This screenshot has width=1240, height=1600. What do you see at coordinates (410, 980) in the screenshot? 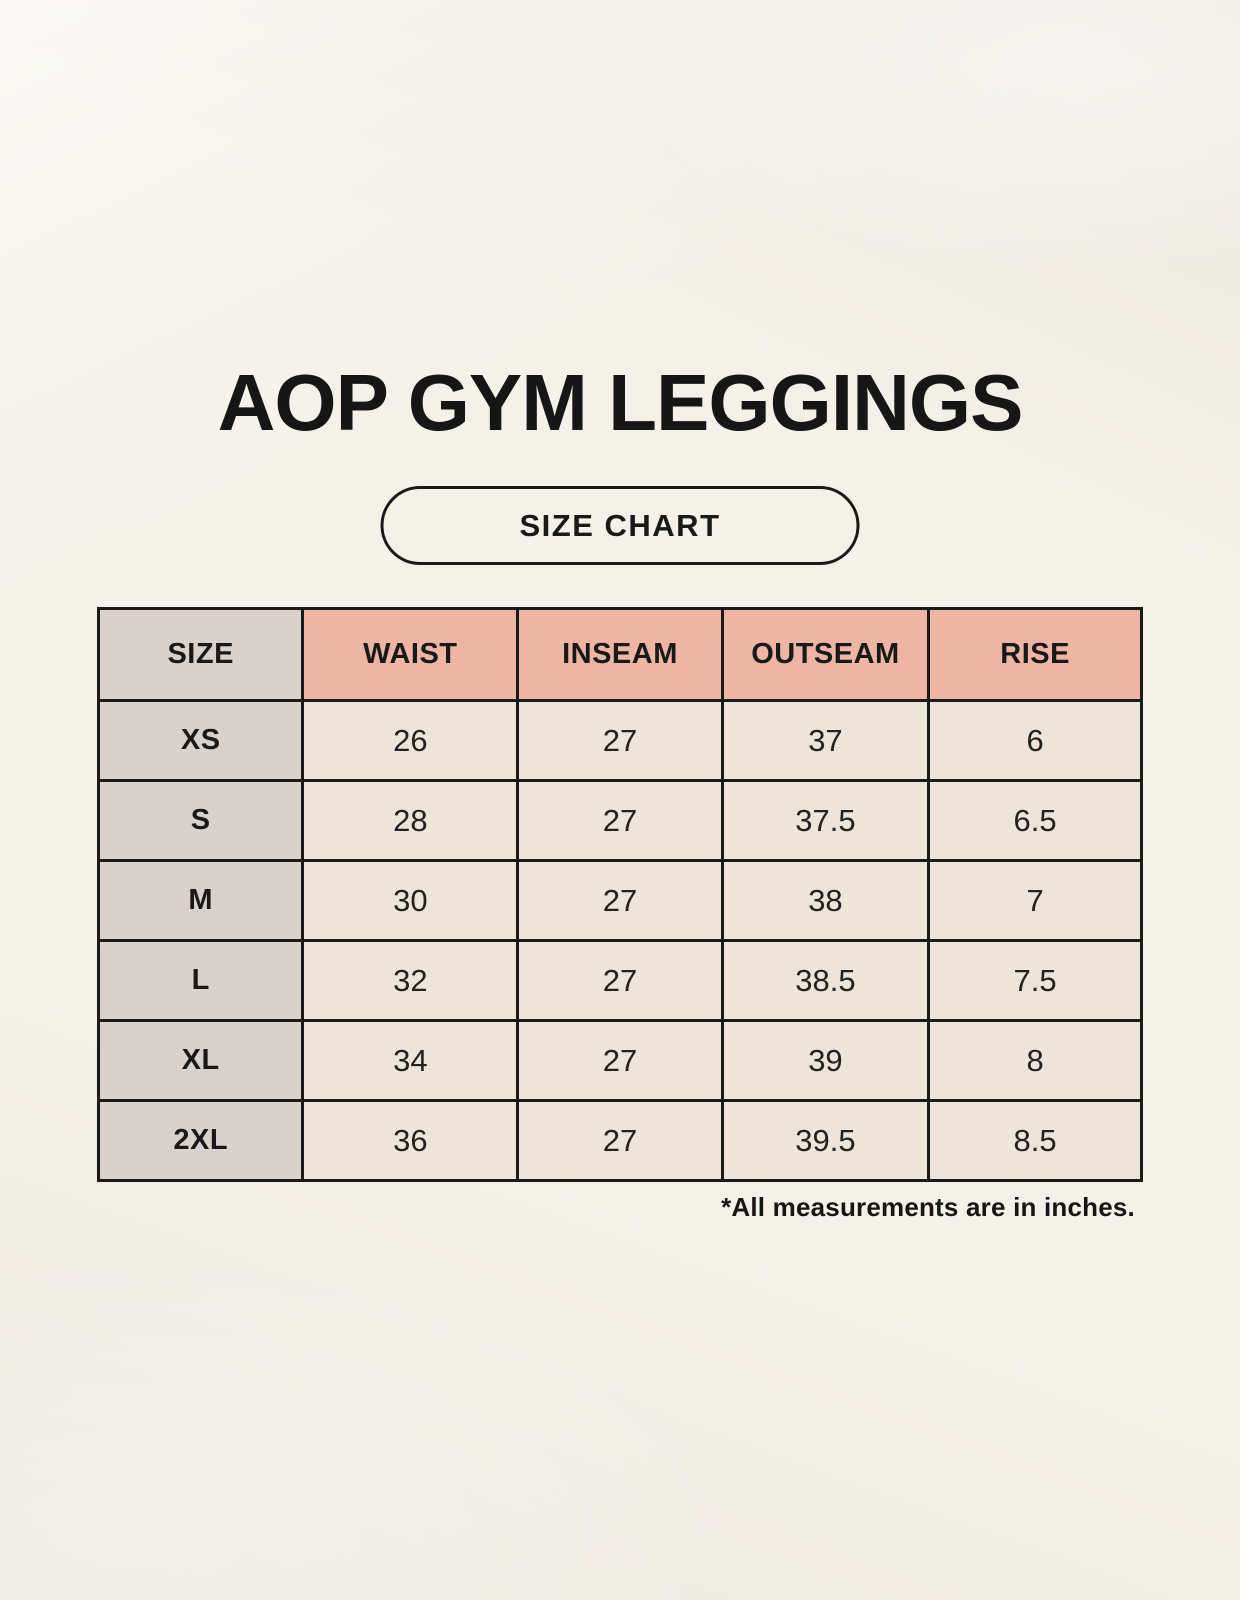
I see `waist-value: 32` at bounding box center [410, 980].